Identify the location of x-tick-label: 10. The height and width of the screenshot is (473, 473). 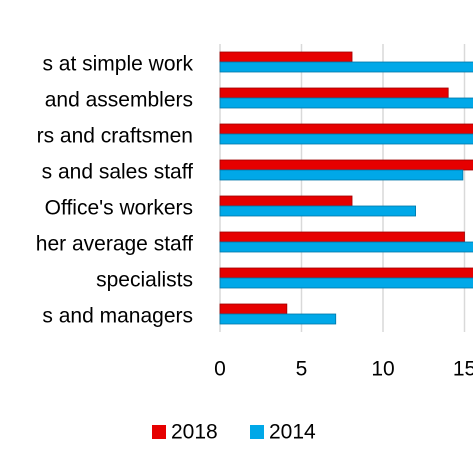
(382, 369).